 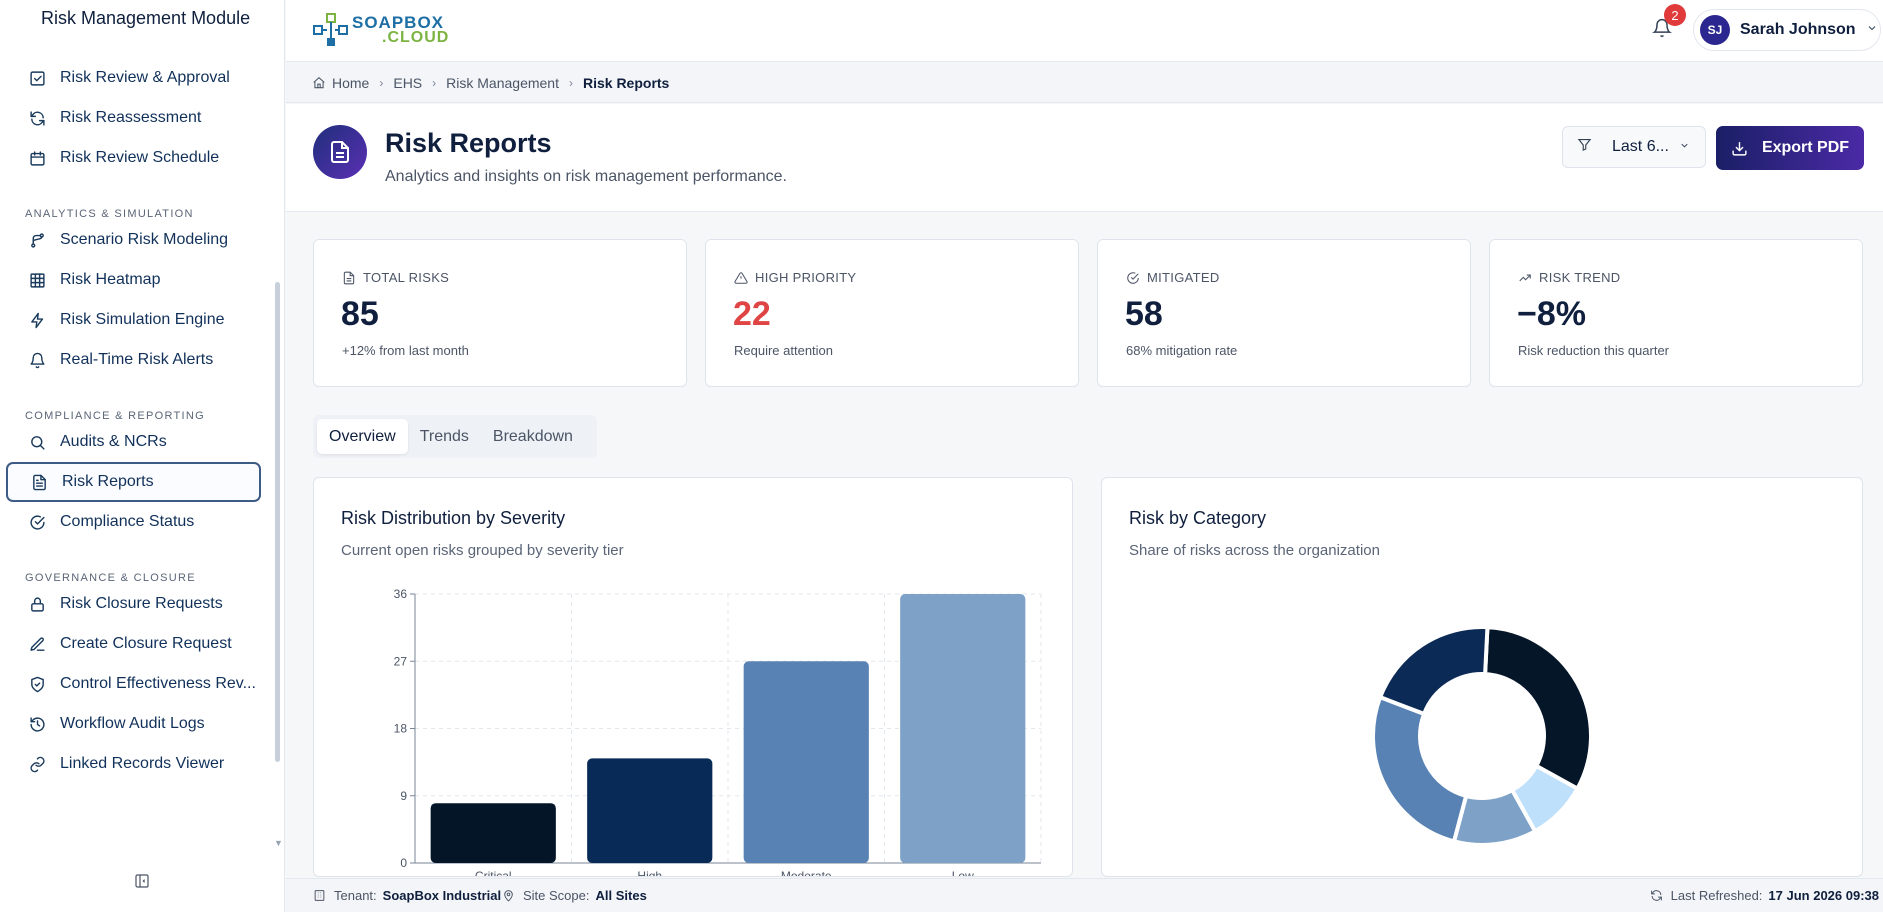 What do you see at coordinates (1525, 277) in the screenshot?
I see `trending-up-icon` at bounding box center [1525, 277].